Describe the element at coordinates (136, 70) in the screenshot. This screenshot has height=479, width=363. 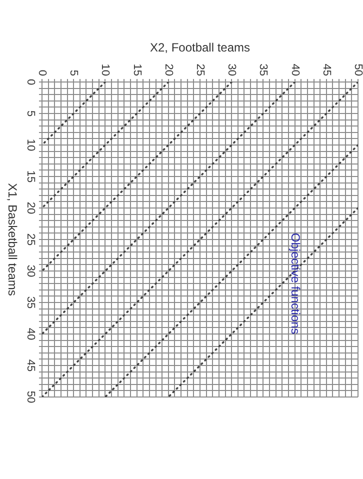
I see `x-tick-label: 15` at that location.